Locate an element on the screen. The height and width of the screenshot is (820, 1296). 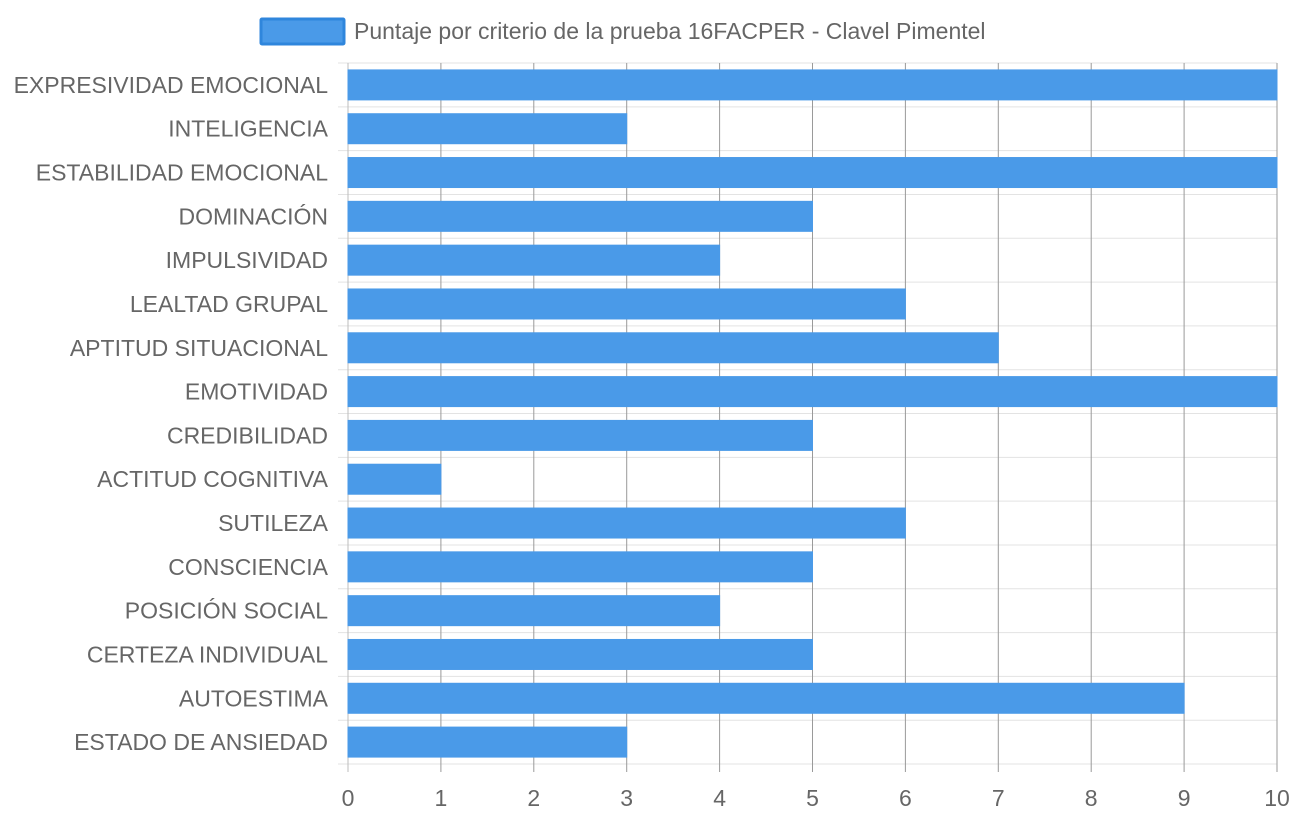
category-label: DOMINACIÓN is located at coordinates (254, 216).